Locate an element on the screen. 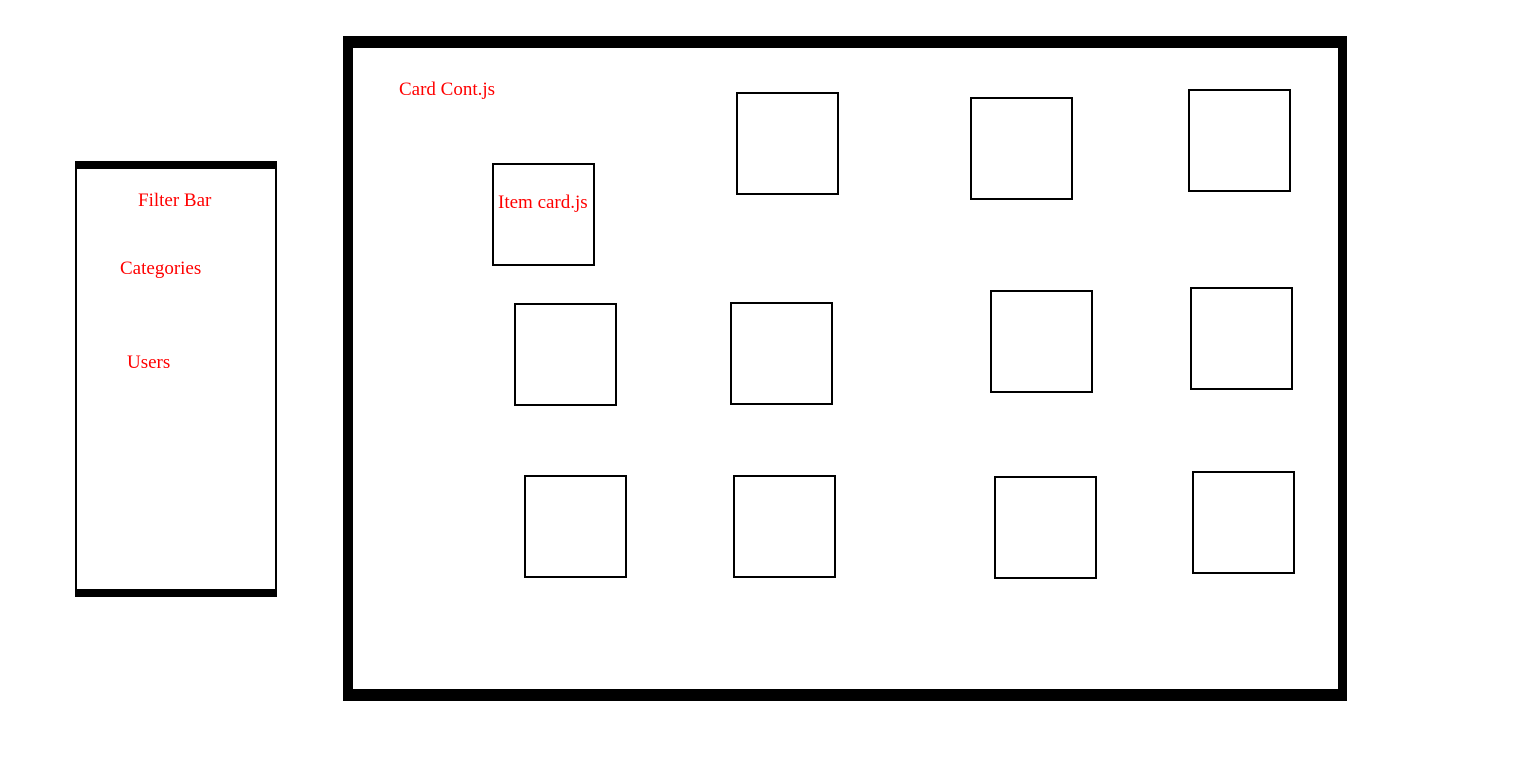 Image resolution: width=1526 pixels, height=761 pixels. filter-item-users: Users is located at coordinates (149, 362).